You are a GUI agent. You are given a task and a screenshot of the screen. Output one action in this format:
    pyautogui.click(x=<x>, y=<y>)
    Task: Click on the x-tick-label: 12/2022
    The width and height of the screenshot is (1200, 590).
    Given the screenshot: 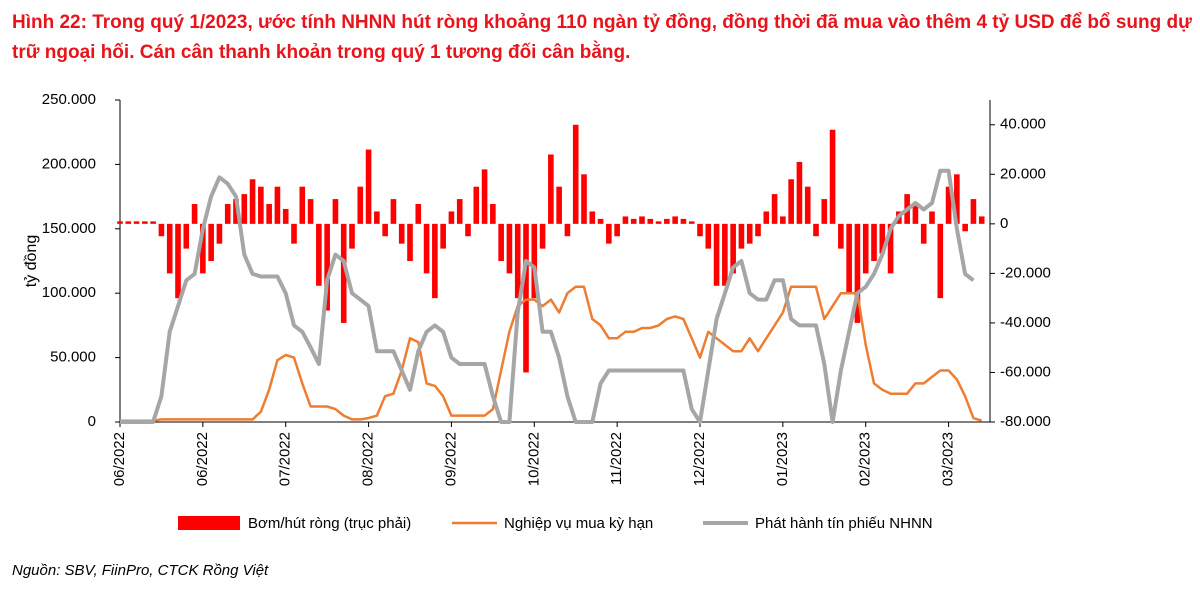 What is the action you would take?
    pyautogui.click(x=699, y=459)
    